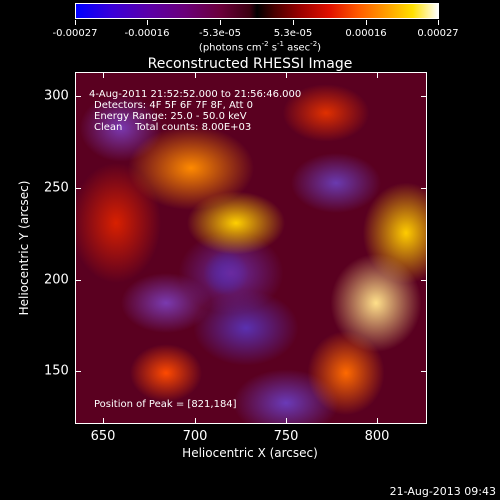 The width and height of the screenshot is (500, 500). Describe the element at coordinates (442, 491) in the screenshot. I see `timestamp: 21-Aug-2013 09:43` at that location.